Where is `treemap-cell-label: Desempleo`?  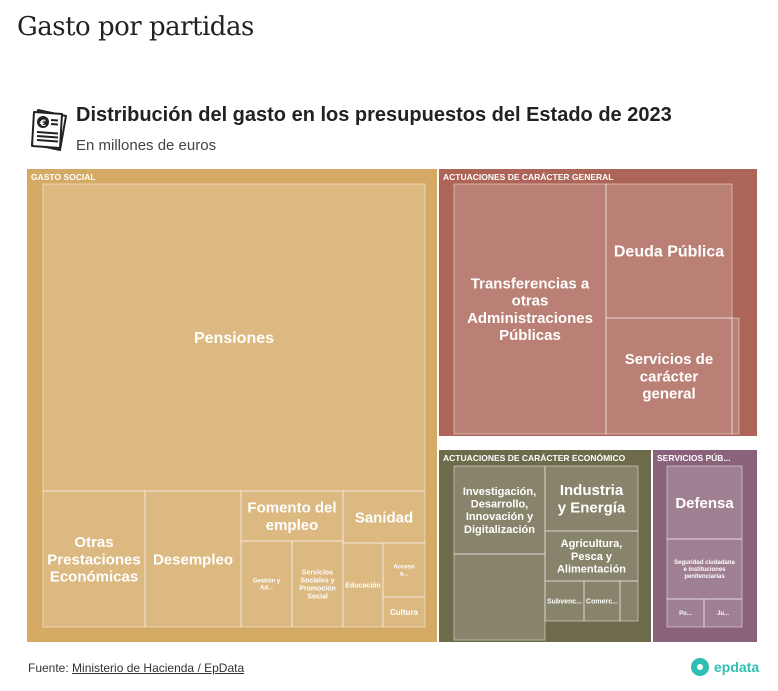 treemap-cell-label: Desempleo is located at coordinates (193, 559).